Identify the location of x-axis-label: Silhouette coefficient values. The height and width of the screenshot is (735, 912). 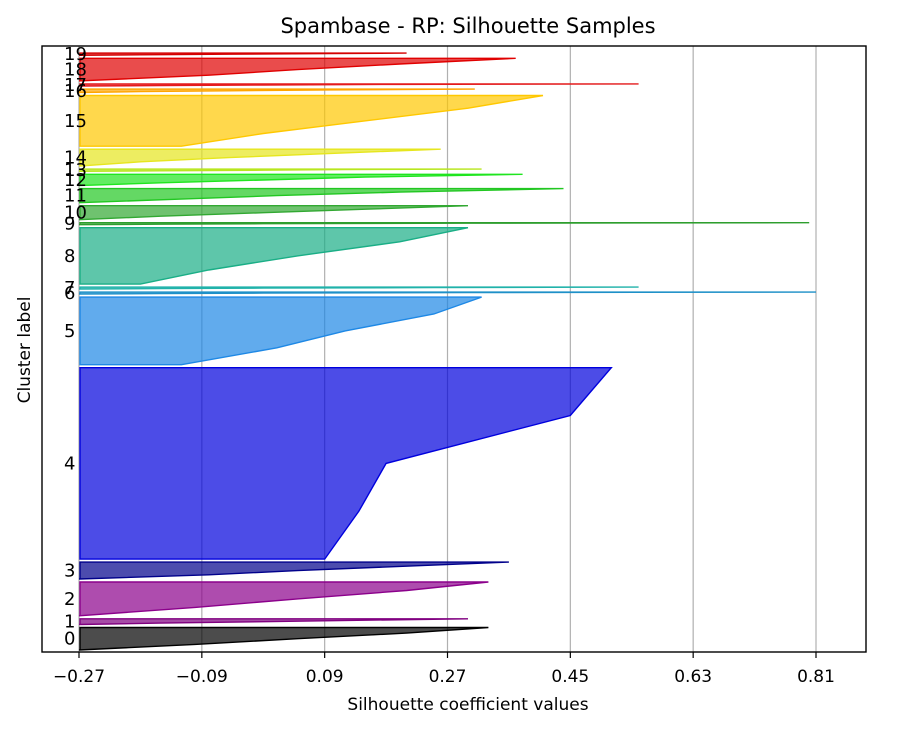
(467, 705).